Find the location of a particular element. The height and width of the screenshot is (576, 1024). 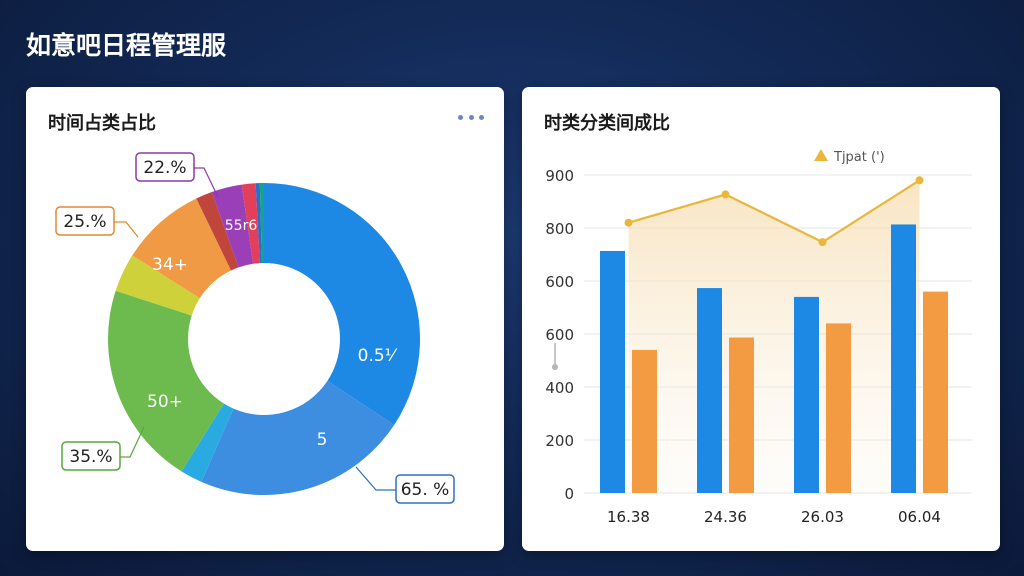

bar-card-title: 时类分类间成比 is located at coordinates (607, 123).